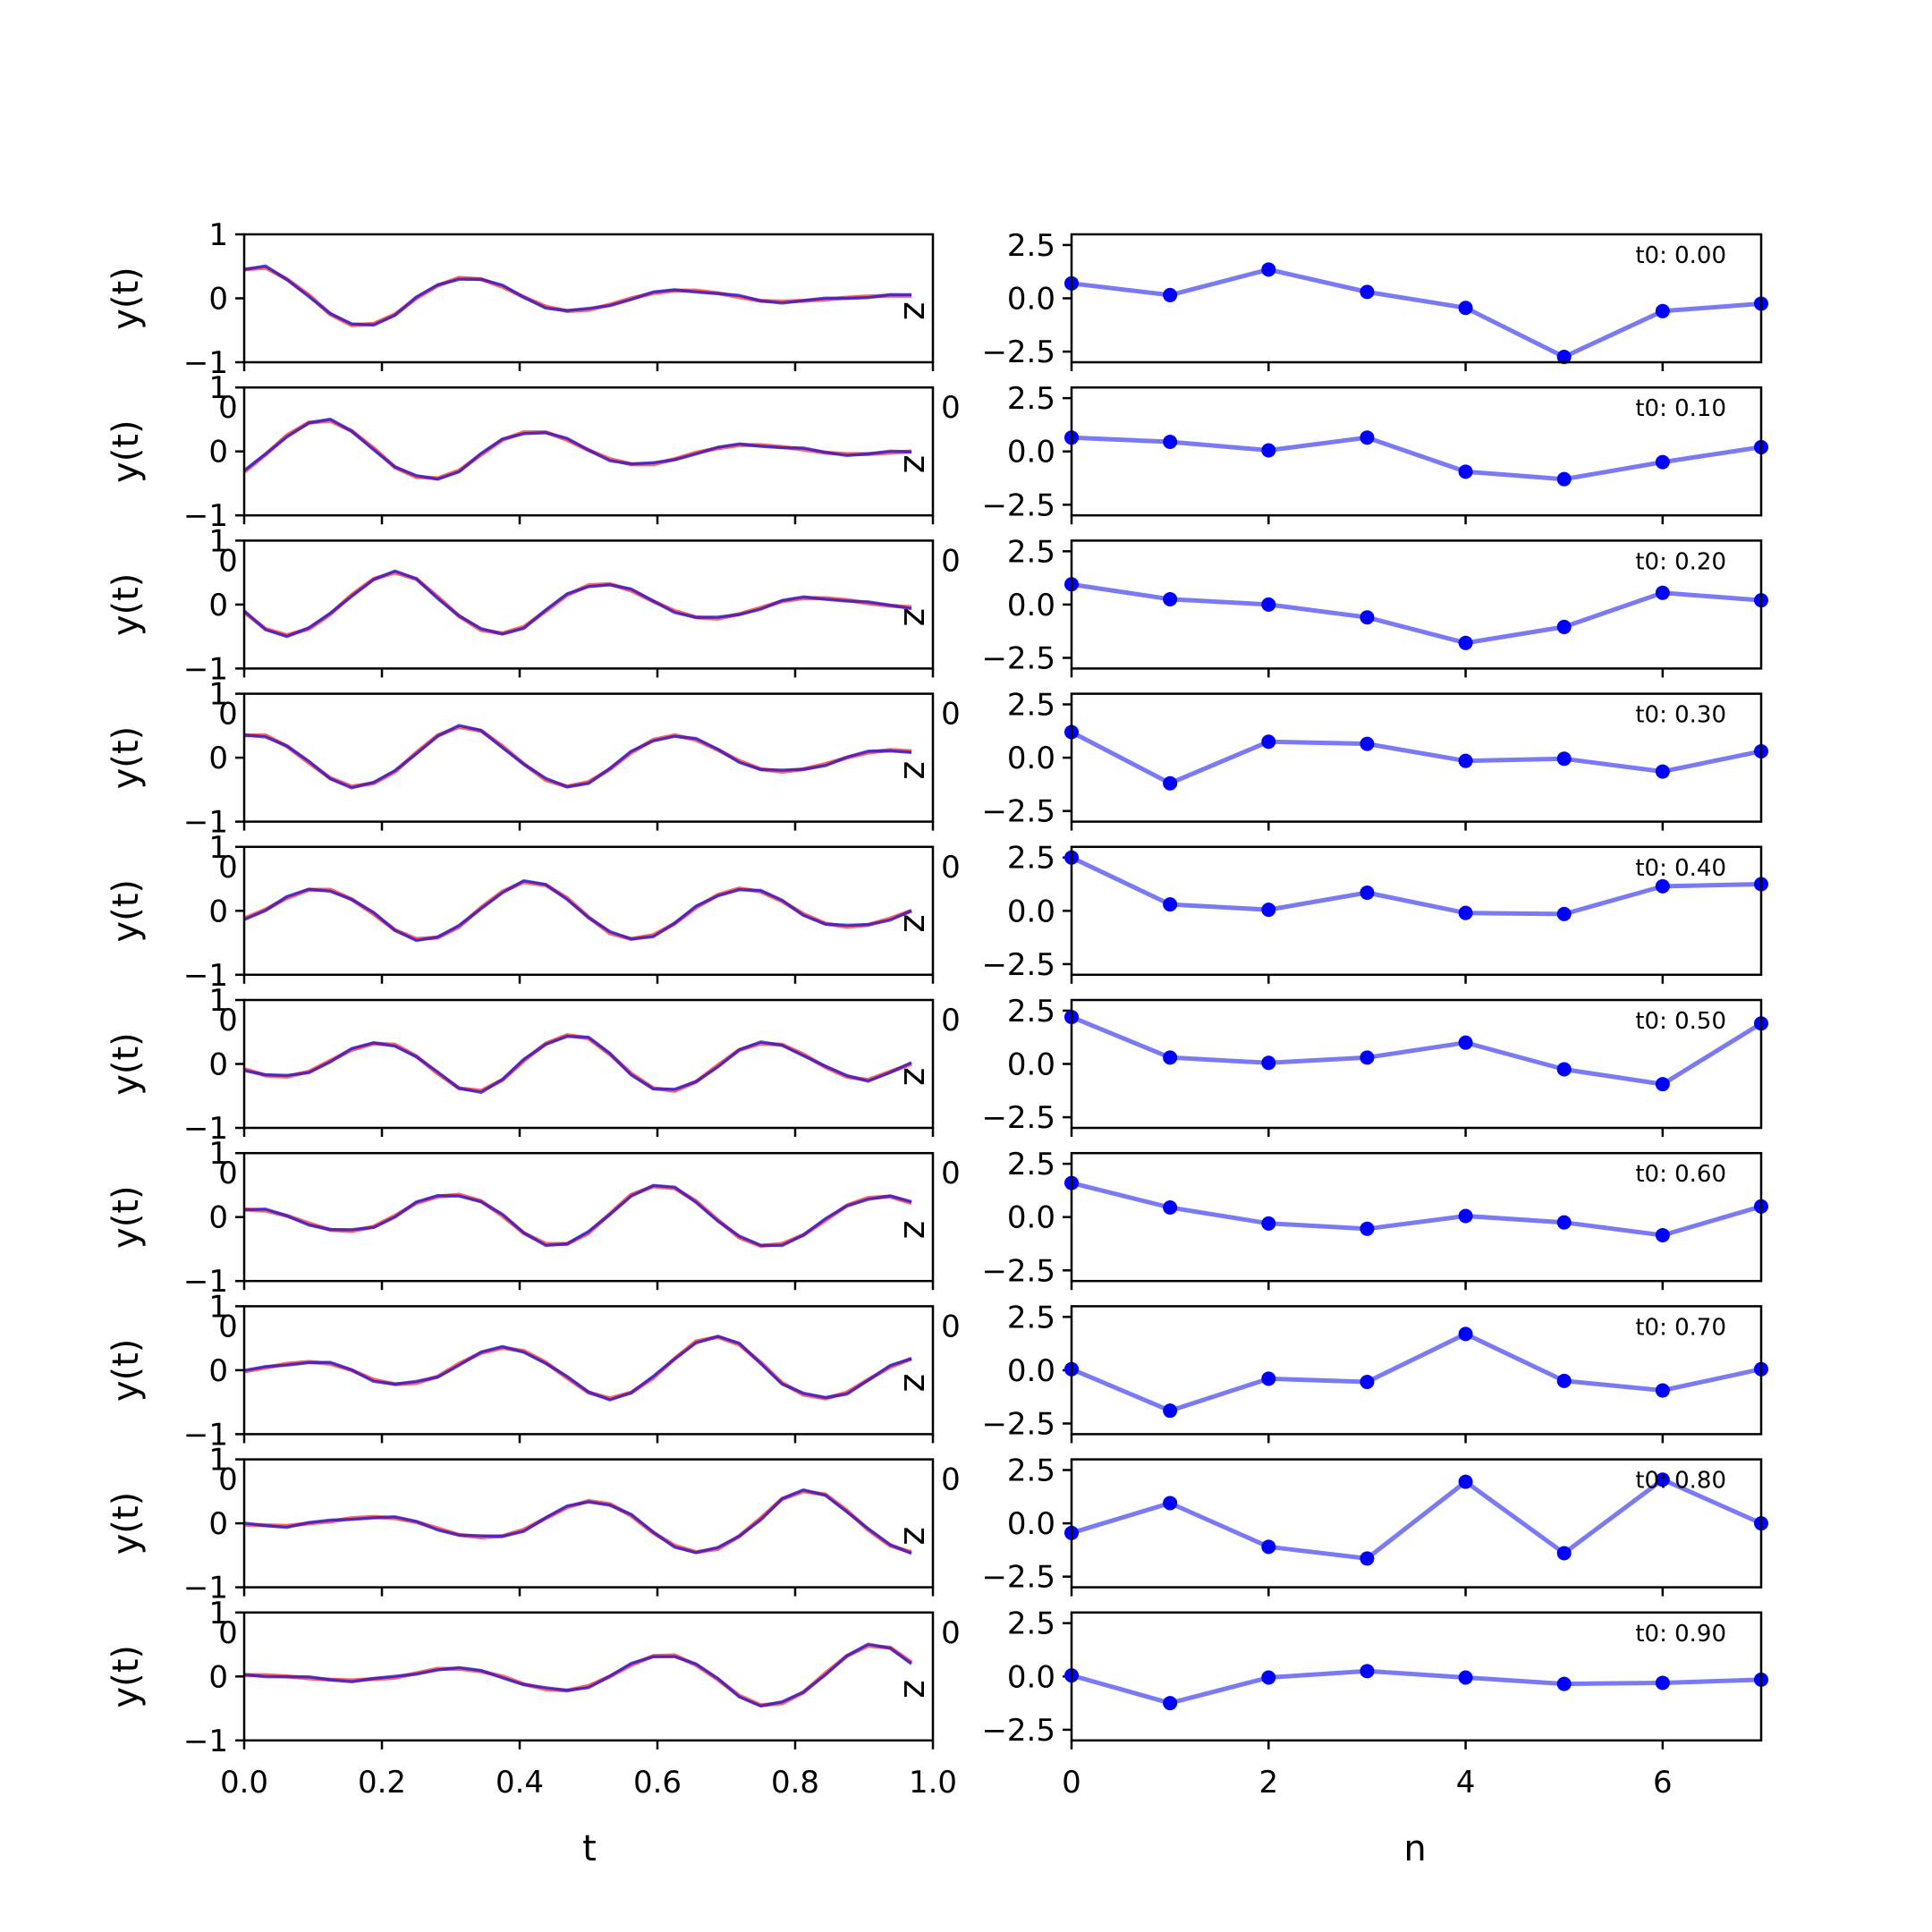 The width and height of the screenshot is (1932, 1932). What do you see at coordinates (1414, 1848) in the screenshot?
I see `x-axis-label-n: n` at bounding box center [1414, 1848].